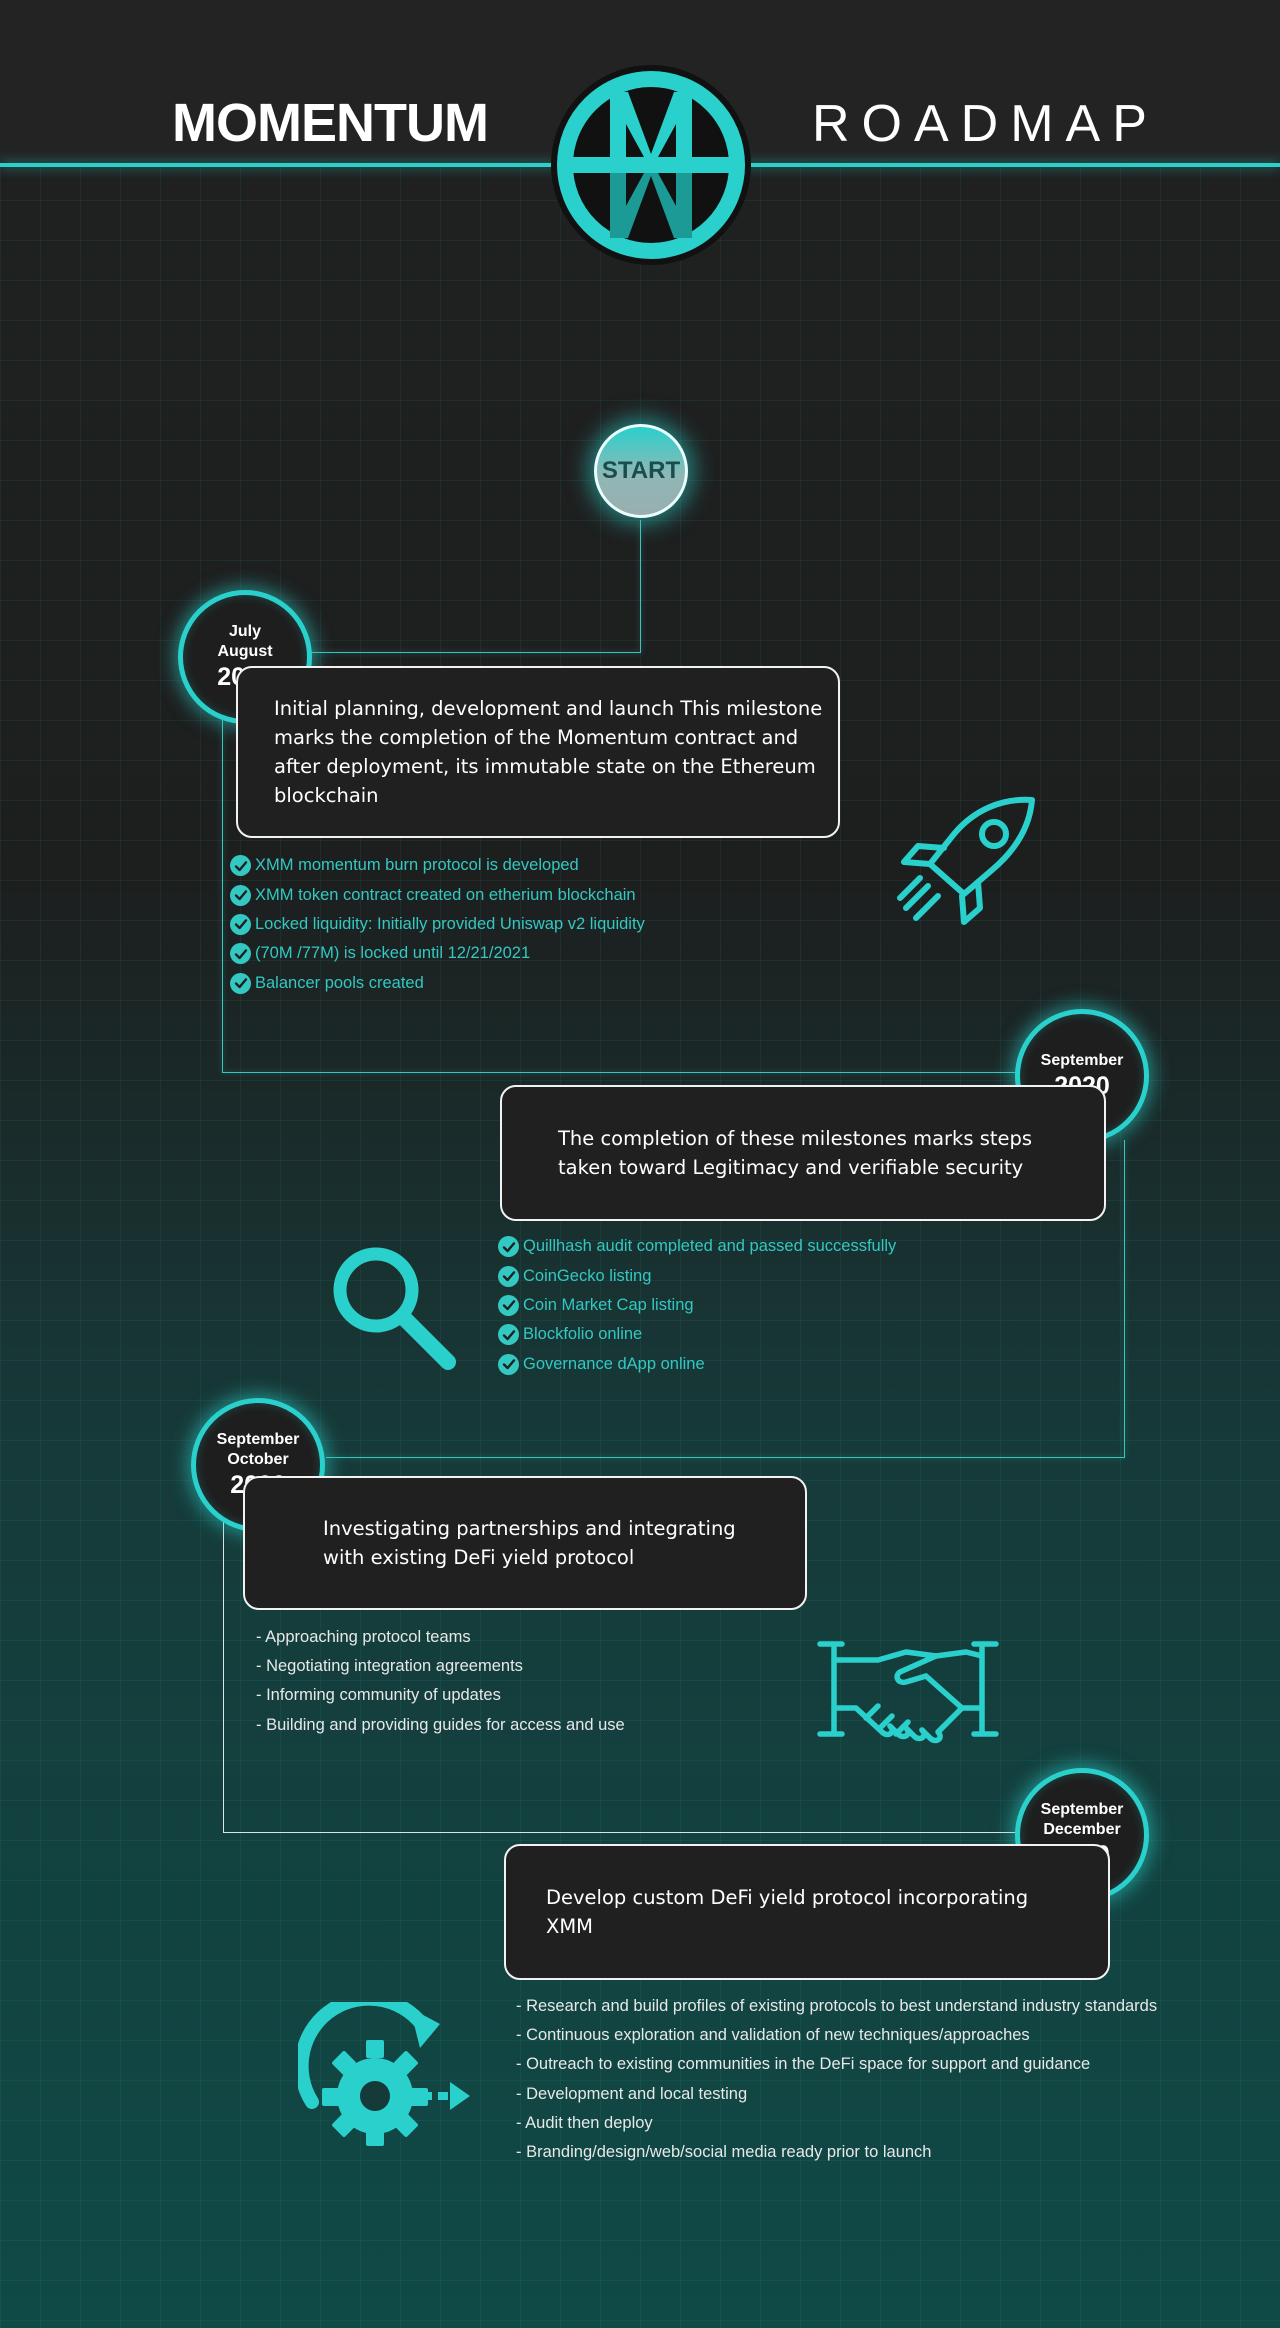 The height and width of the screenshot is (2328, 1280). What do you see at coordinates (908, 1698) in the screenshot?
I see `handshake-icon` at bounding box center [908, 1698].